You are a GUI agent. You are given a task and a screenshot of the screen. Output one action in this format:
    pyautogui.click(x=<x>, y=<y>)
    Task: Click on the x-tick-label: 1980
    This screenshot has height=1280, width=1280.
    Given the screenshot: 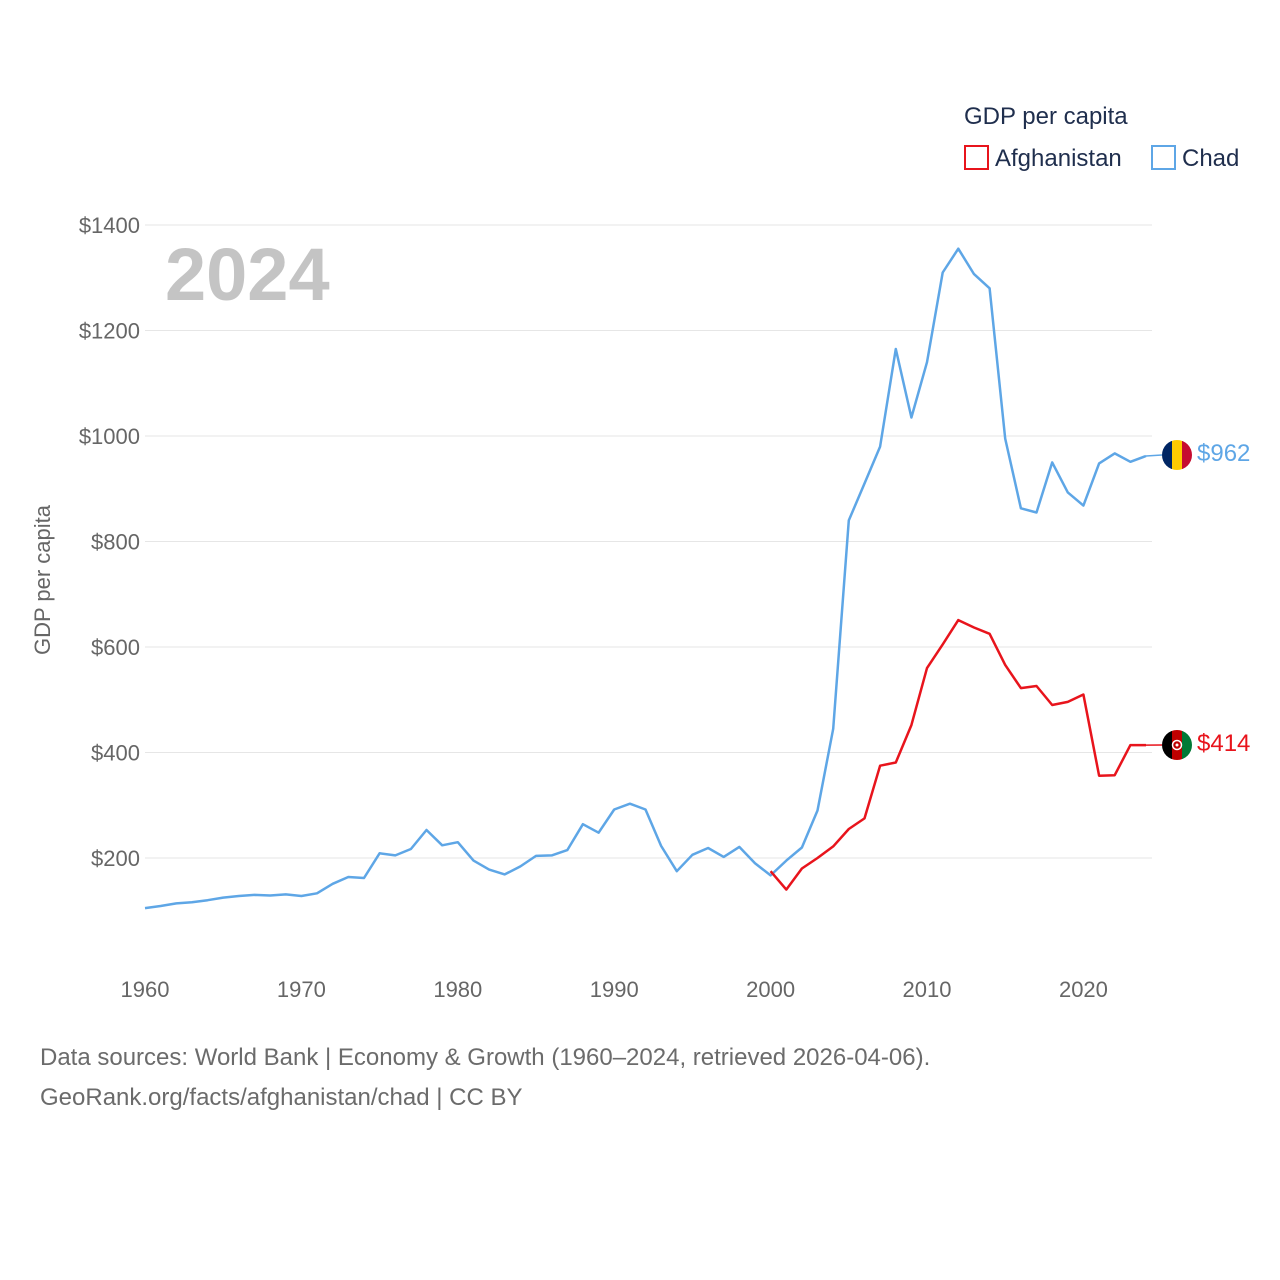 What is the action you would take?
    pyautogui.click(x=457, y=989)
    